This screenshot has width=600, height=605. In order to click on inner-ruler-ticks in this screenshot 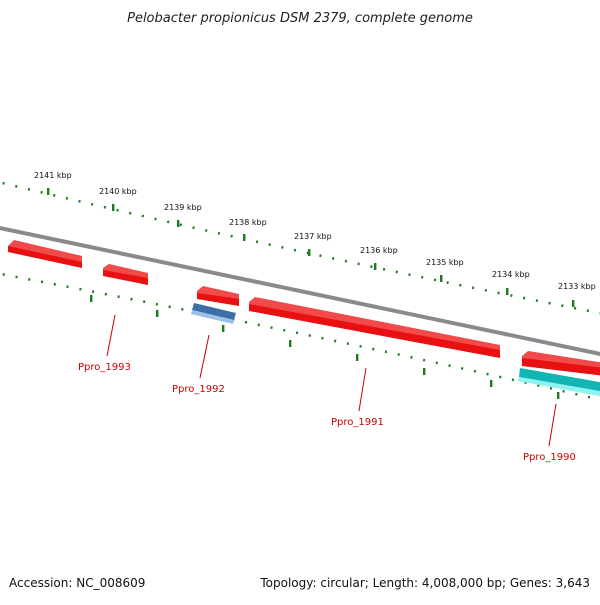, I will do `click(325, 347)`.